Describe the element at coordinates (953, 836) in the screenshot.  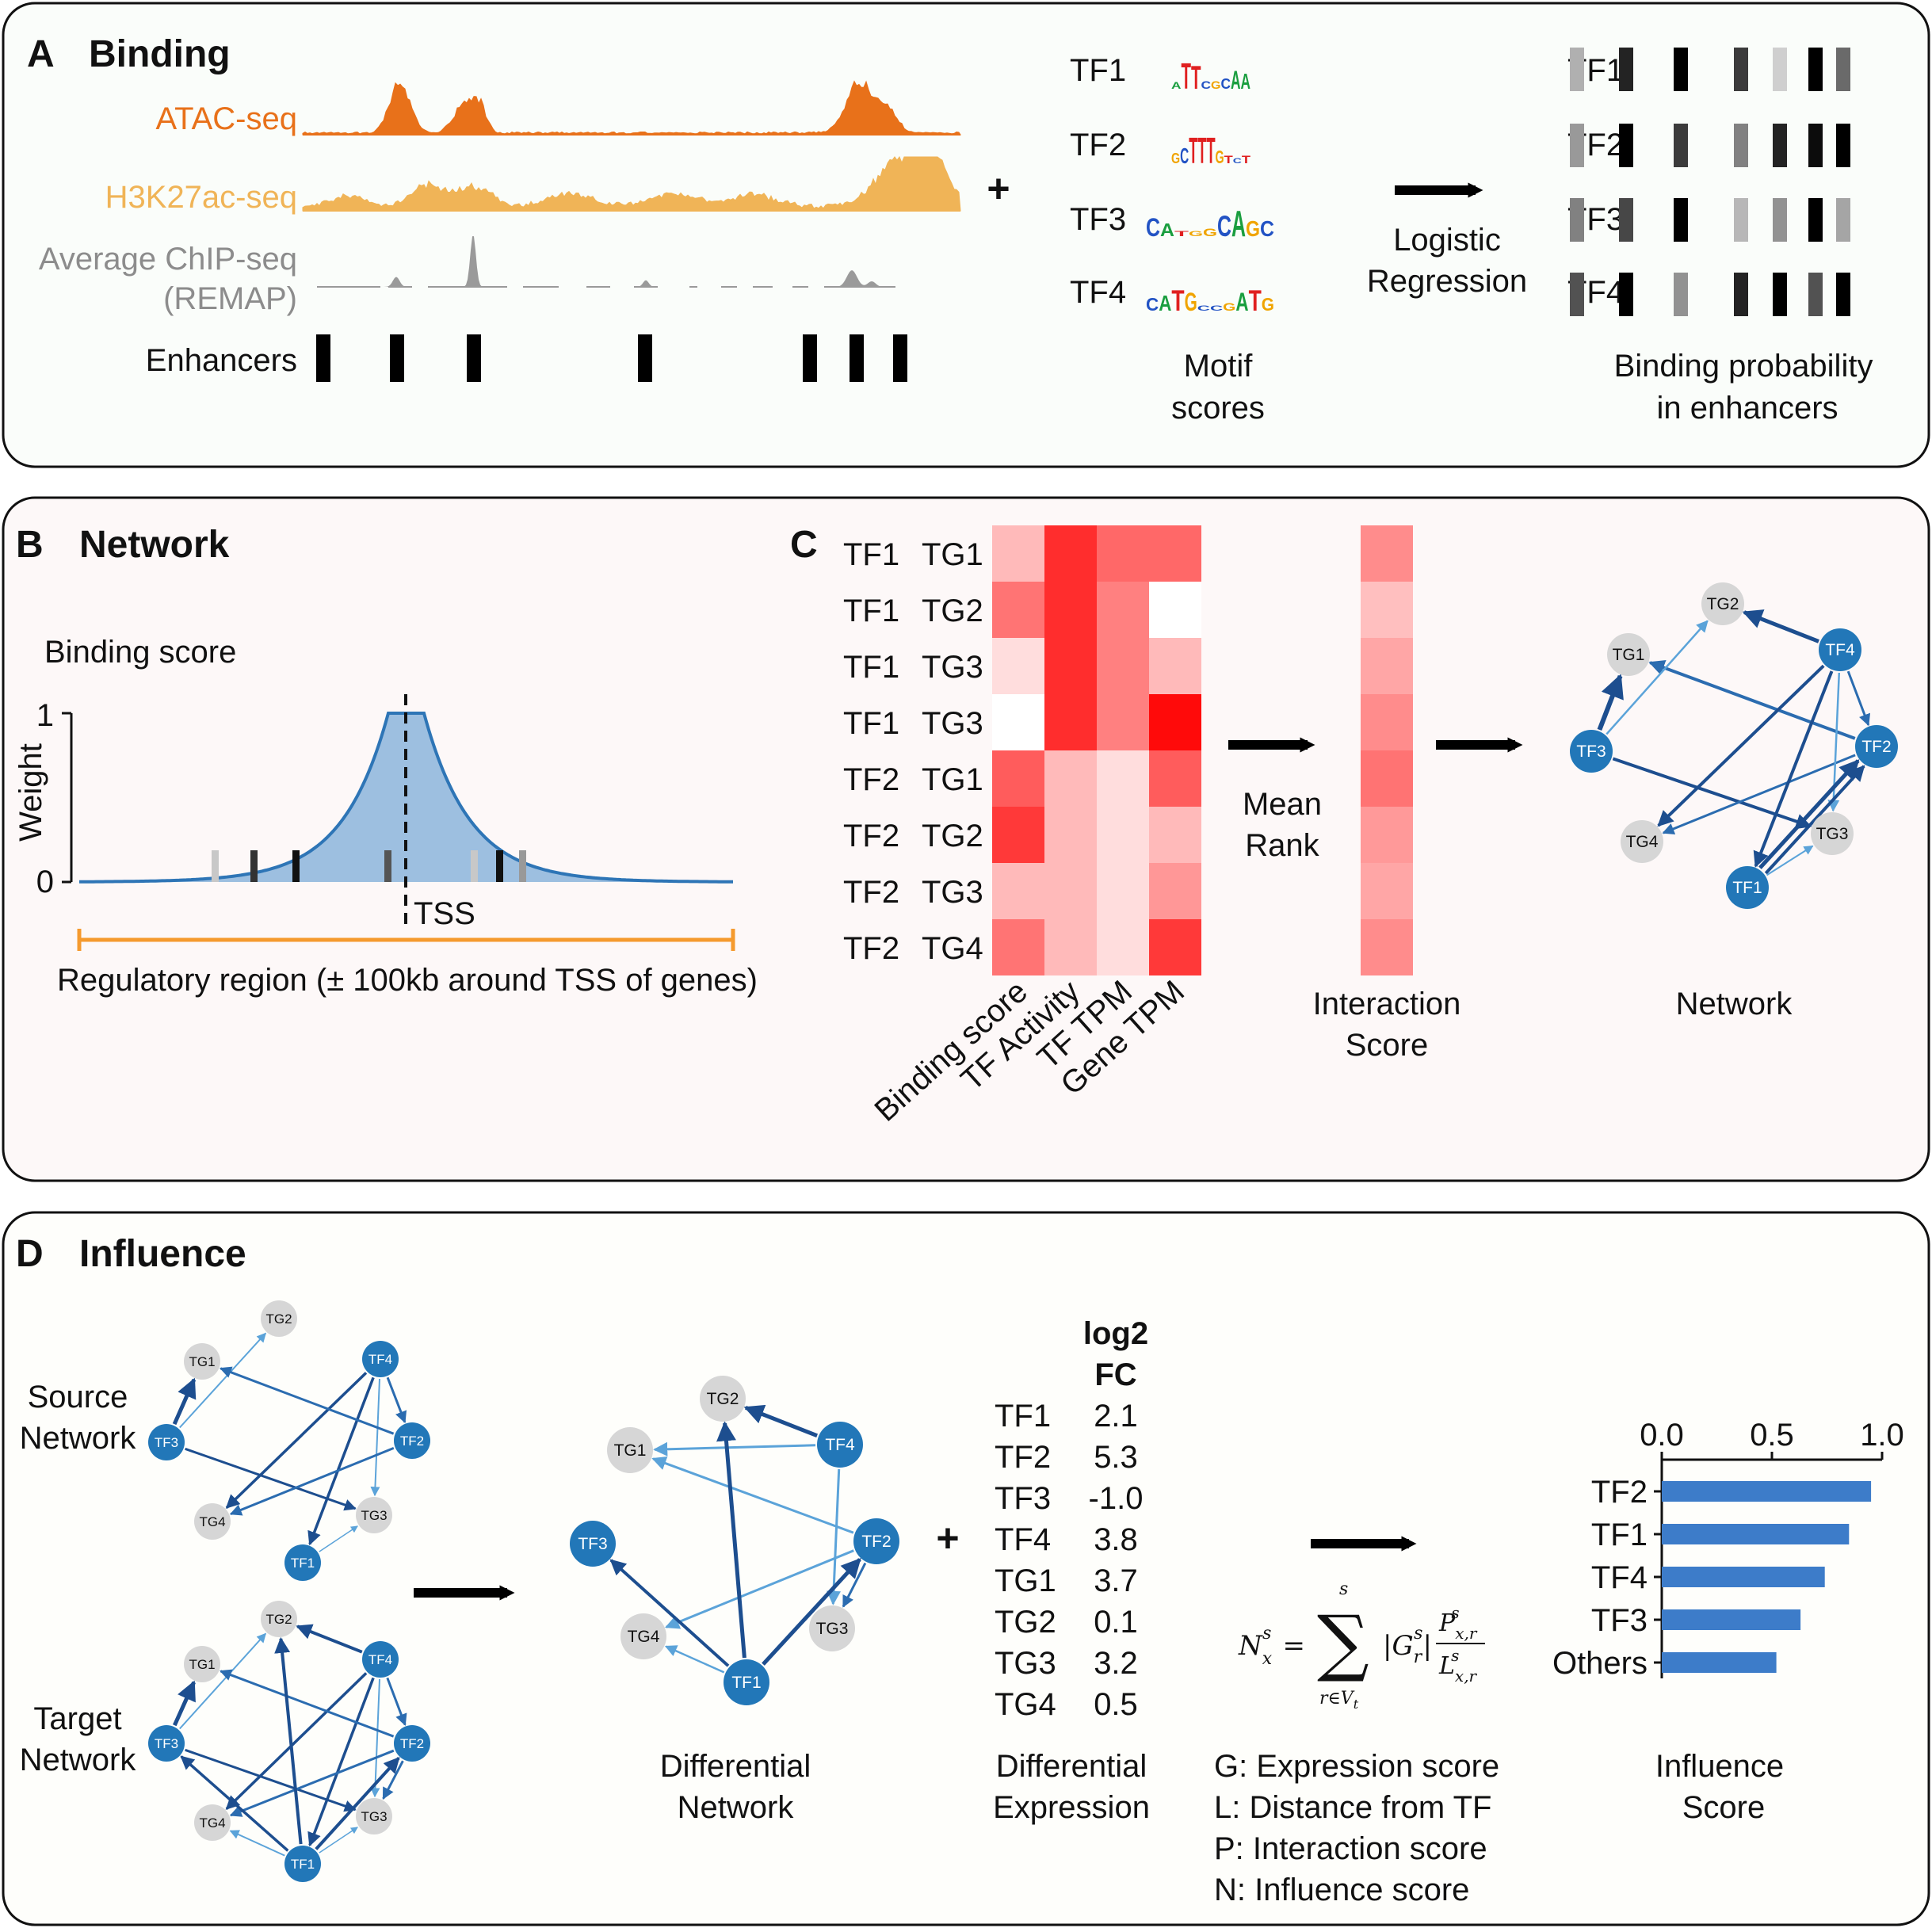
I see `heatmap-row-tg: TG2` at that location.